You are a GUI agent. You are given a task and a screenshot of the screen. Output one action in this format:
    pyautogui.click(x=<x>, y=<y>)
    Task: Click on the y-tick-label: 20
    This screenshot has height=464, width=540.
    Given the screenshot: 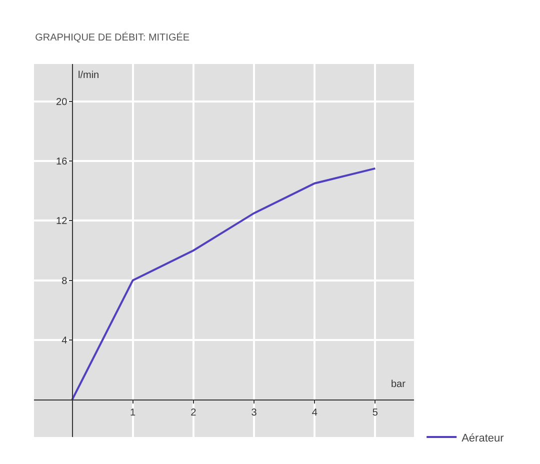 What is the action you would take?
    pyautogui.click(x=62, y=102)
    